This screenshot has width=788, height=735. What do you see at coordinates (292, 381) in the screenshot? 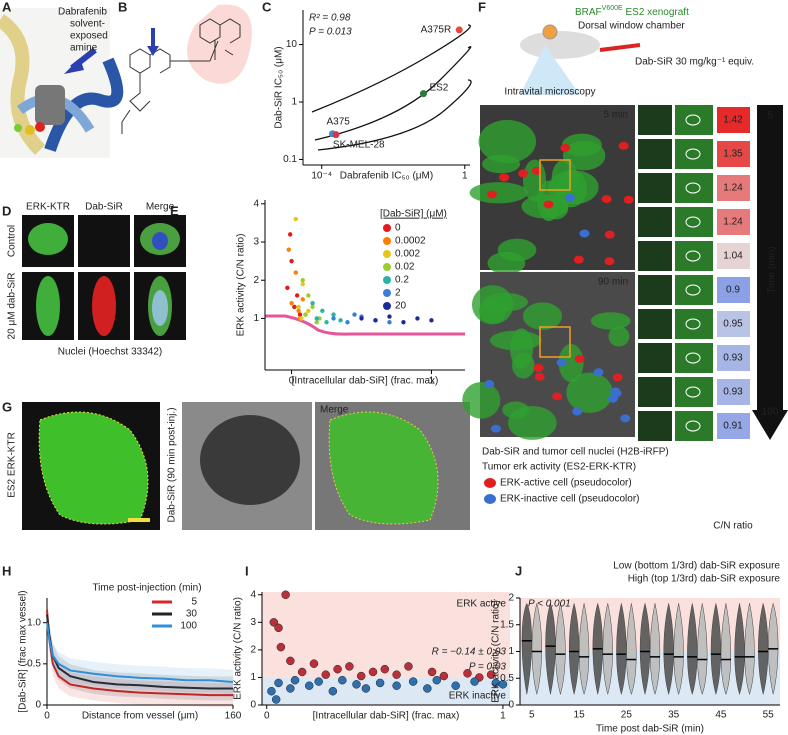
I see `x-tick-label: 0` at bounding box center [292, 381].